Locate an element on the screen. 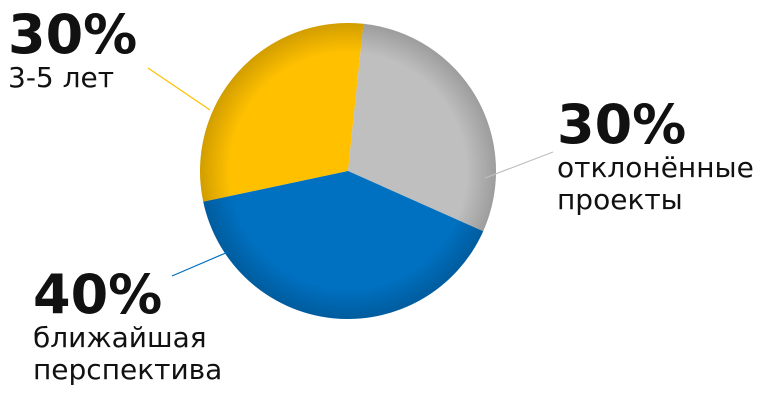  slice-label: 30% 3-5 лет is located at coordinates (108, 51).